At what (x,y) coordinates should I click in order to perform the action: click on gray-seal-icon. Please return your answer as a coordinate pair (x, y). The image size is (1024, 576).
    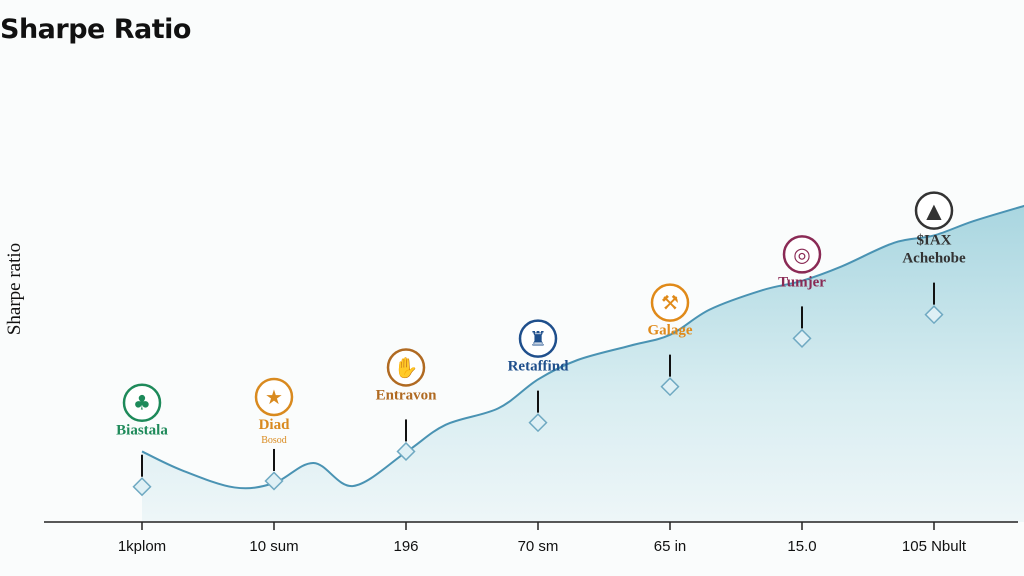
    Looking at the image, I should click on (934, 210).